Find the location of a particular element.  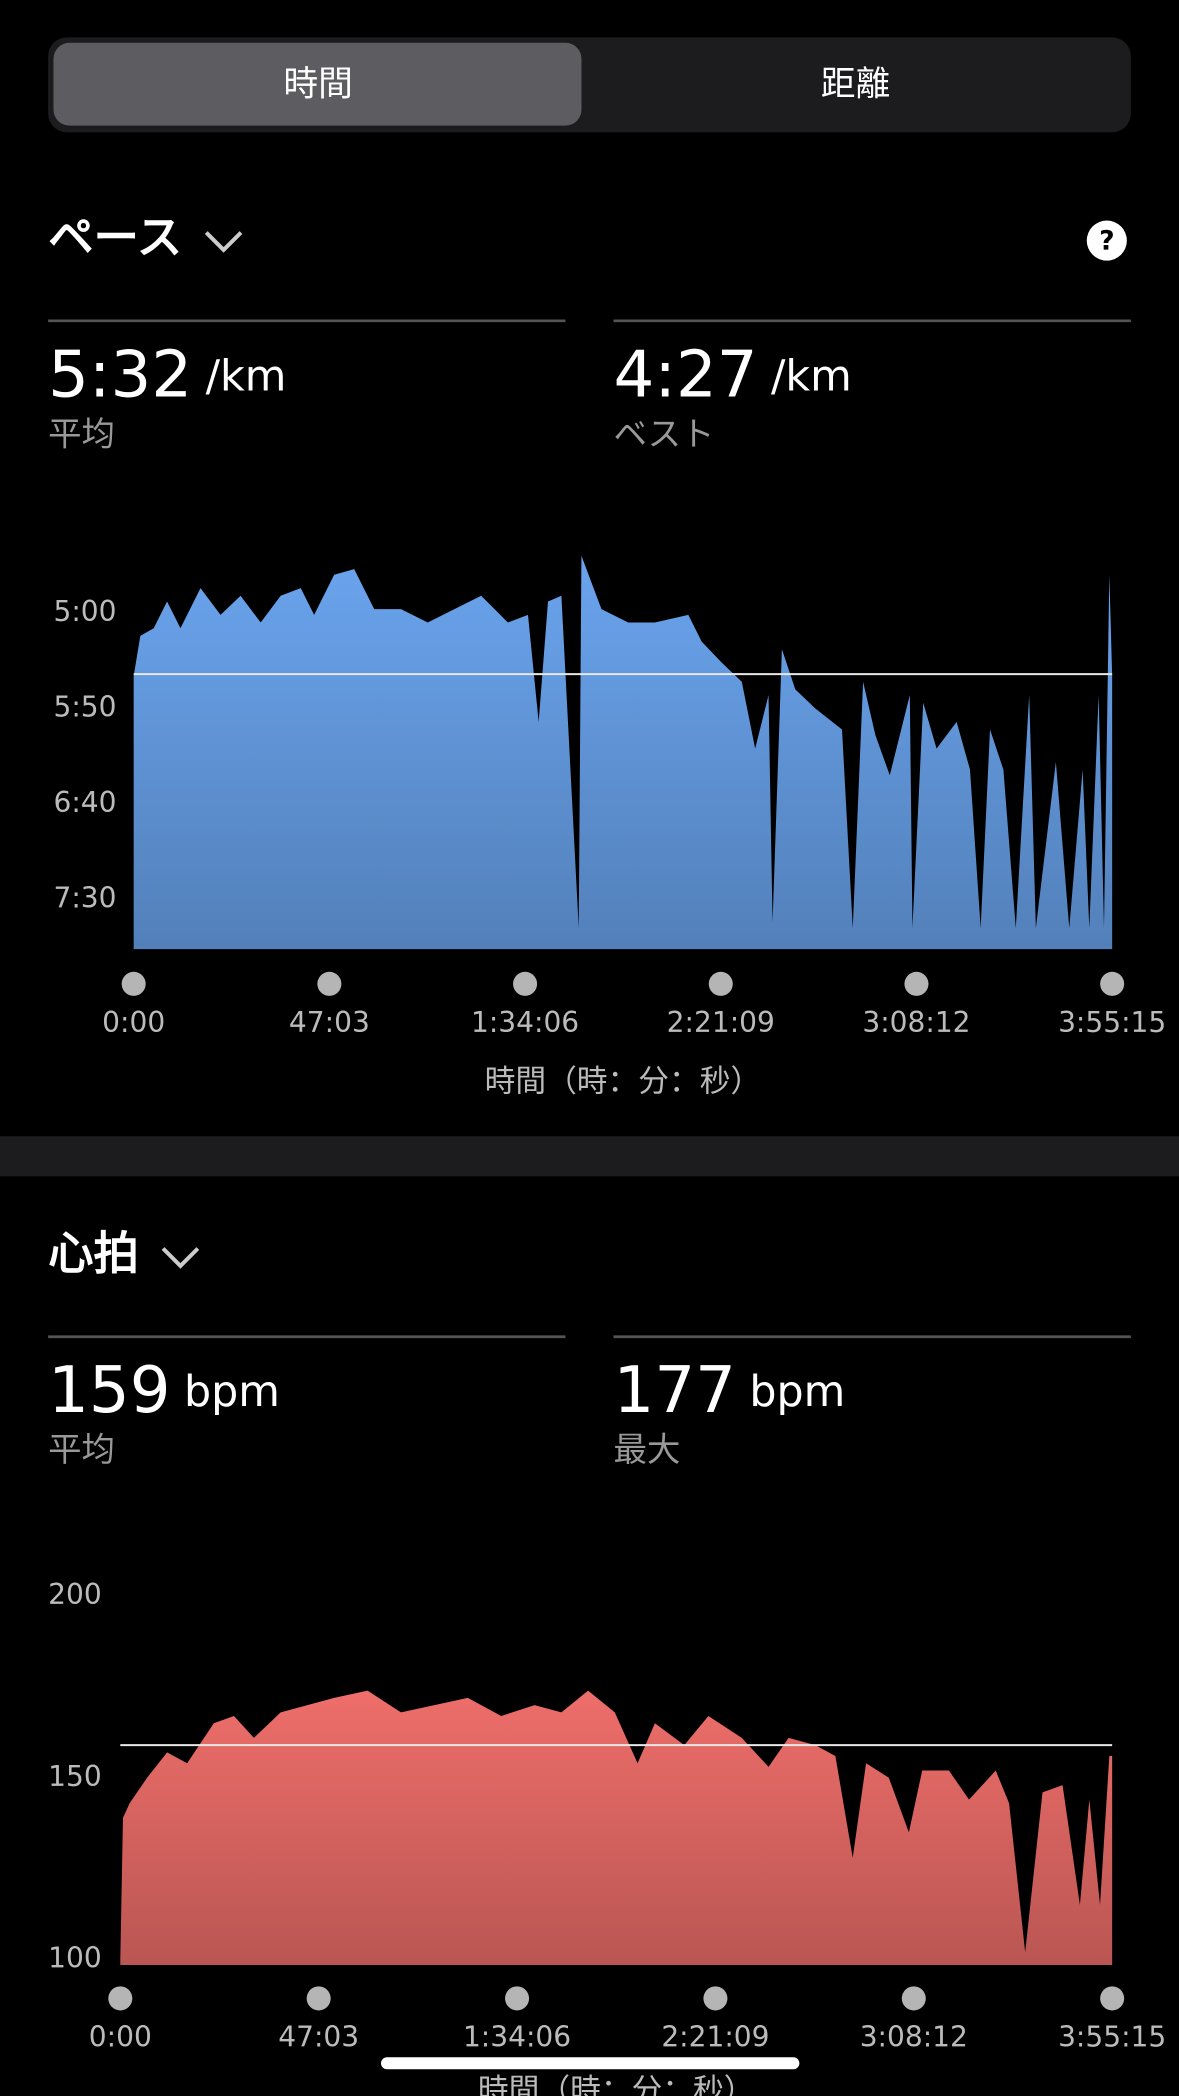

stat-label: 最大 is located at coordinates (647, 1449).